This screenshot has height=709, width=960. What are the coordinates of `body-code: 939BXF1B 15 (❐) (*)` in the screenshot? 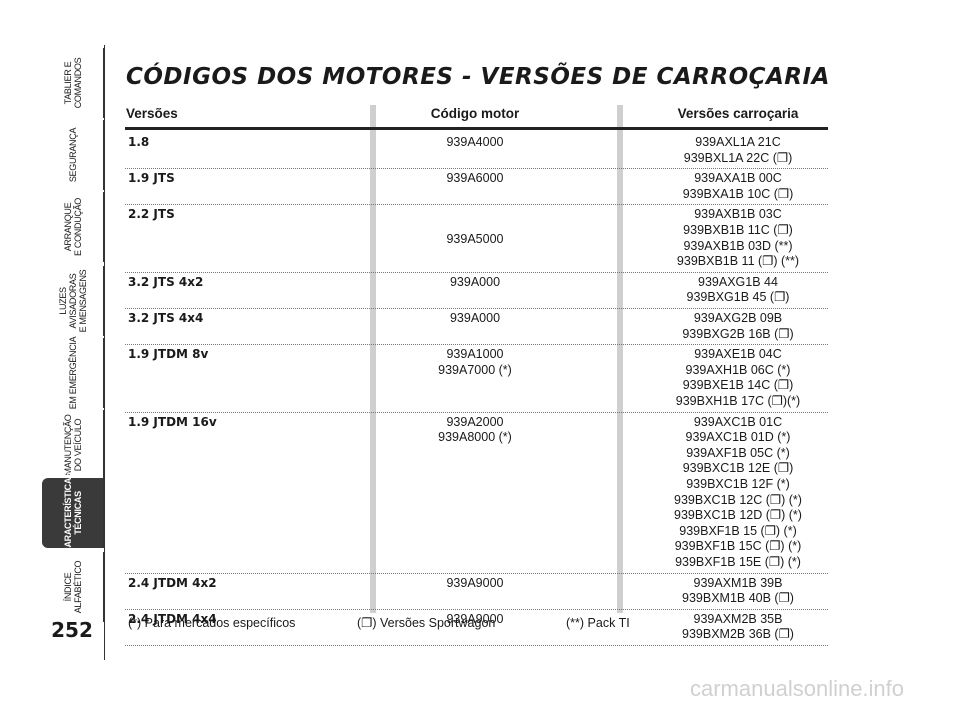 It's located at (738, 530).